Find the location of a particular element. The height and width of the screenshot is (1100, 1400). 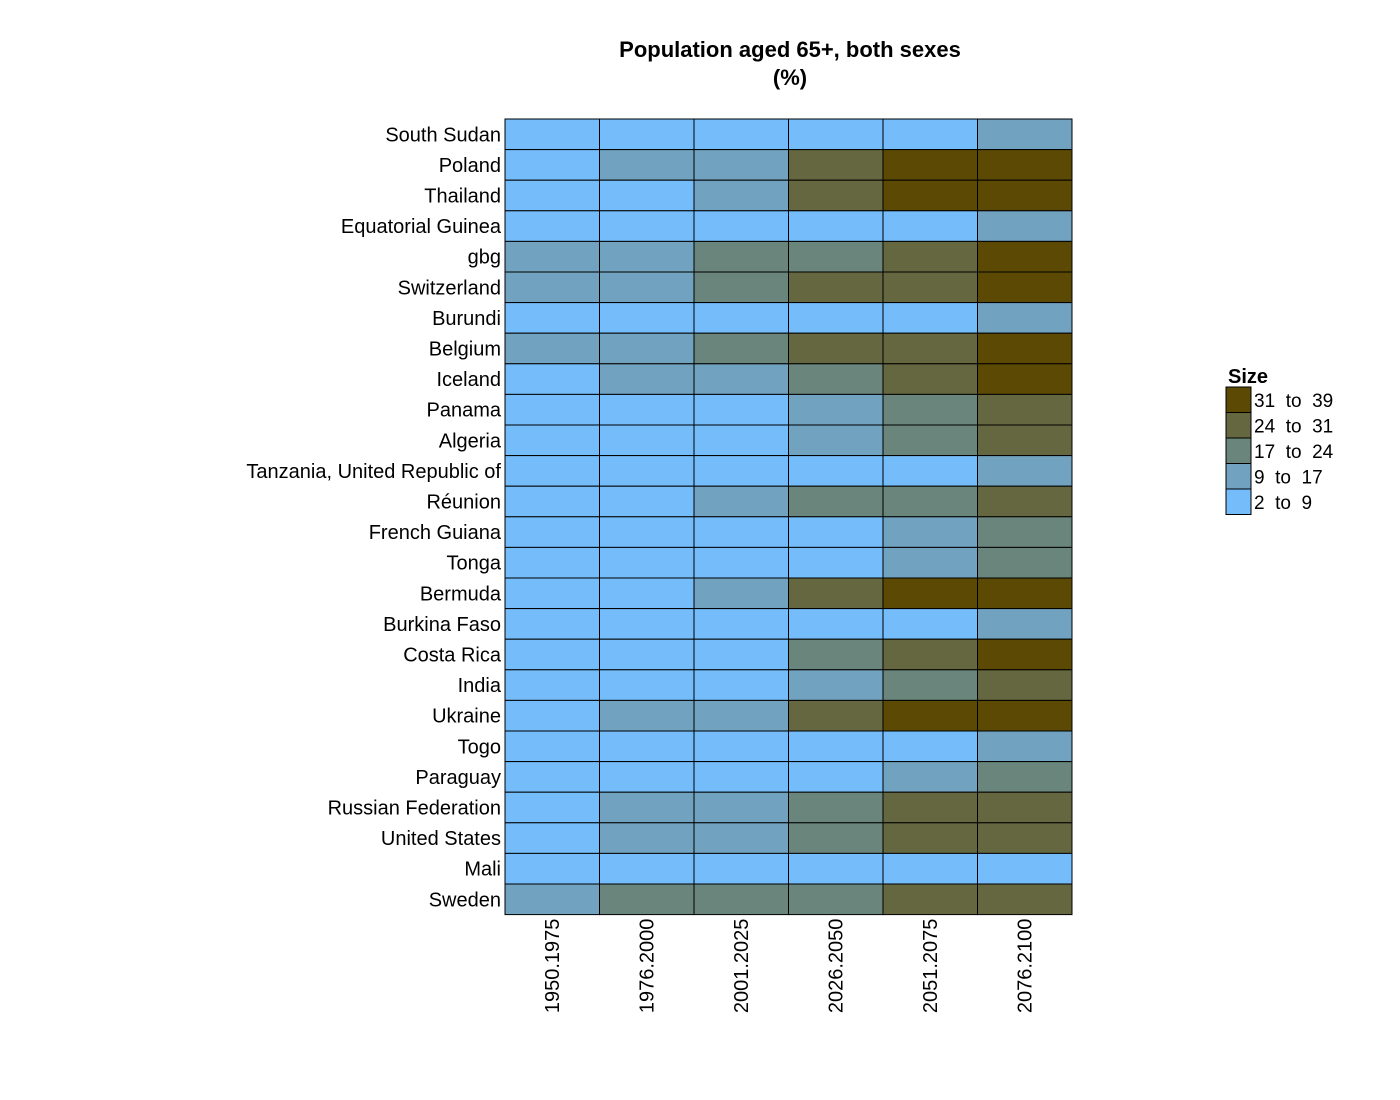

legend-title: Size is located at coordinates (1248, 377).